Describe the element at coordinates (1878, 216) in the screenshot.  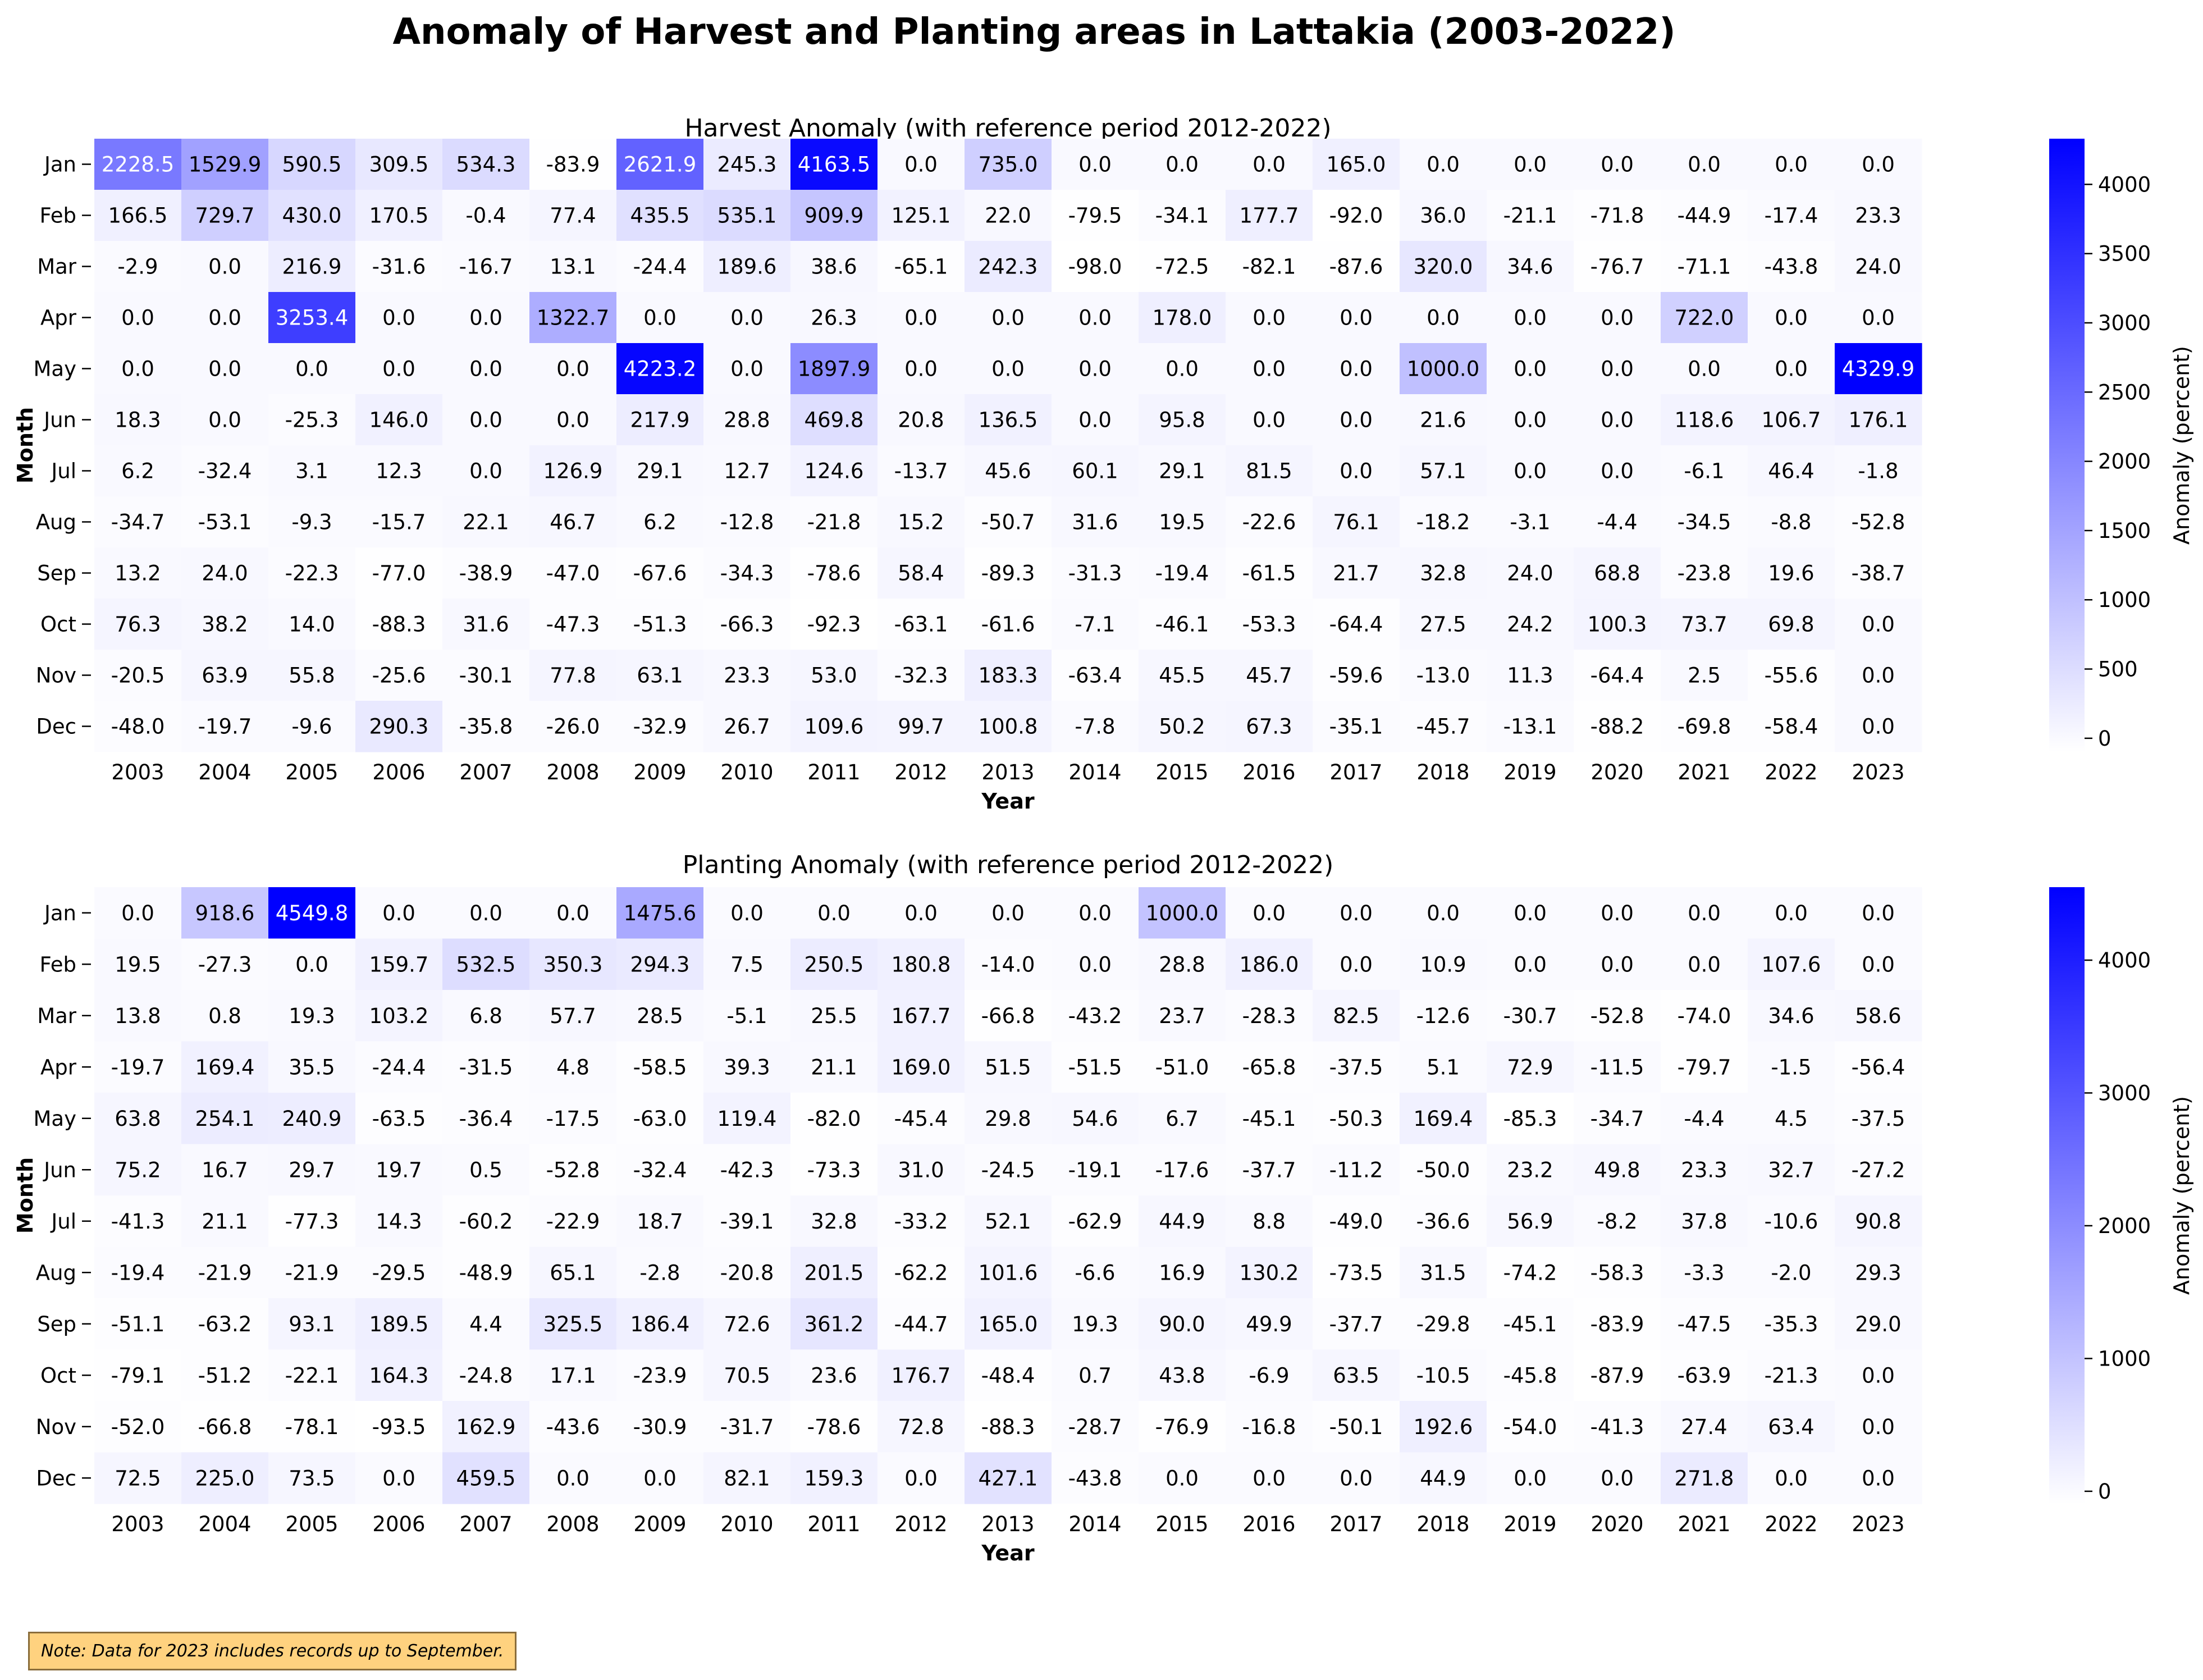
I see `cell-value-label: 23.3` at that location.